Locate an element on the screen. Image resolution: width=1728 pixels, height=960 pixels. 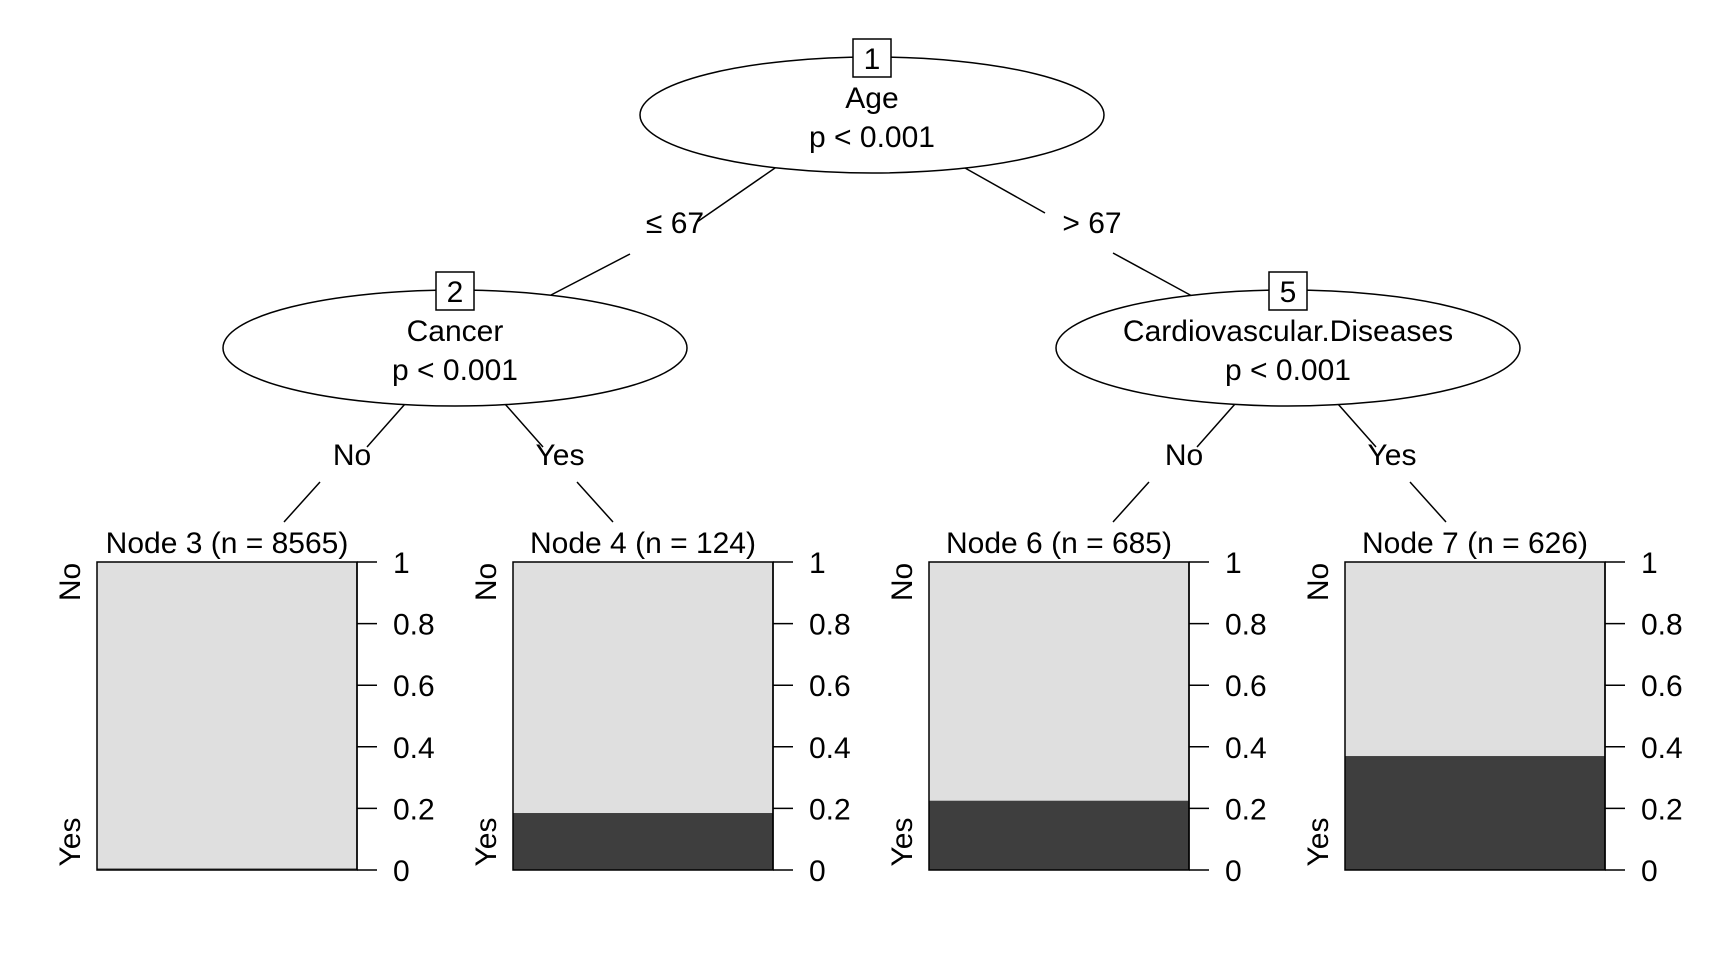
inner-node-2: 2 Cancer p < 0.001 is located at coordinates (455, 339).